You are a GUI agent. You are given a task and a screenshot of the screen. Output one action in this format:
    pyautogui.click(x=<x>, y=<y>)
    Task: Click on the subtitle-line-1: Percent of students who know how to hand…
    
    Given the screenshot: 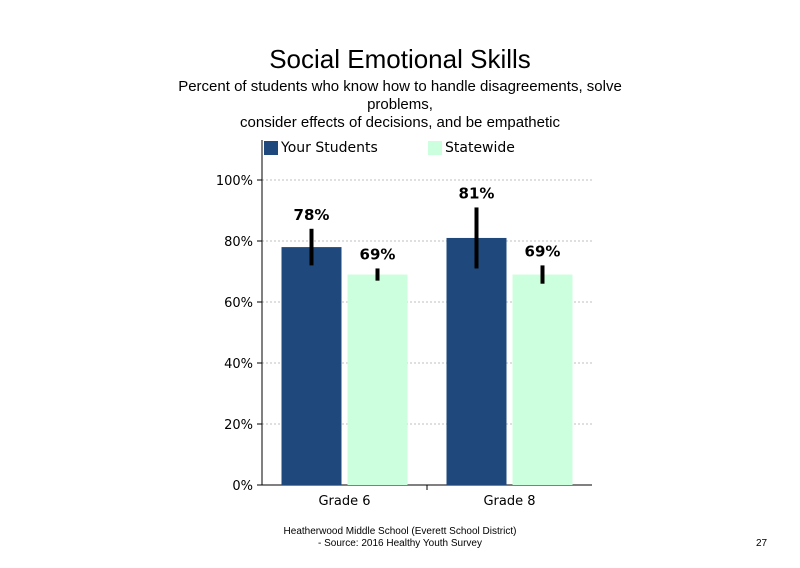 What is the action you would take?
    pyautogui.click(x=400, y=95)
    